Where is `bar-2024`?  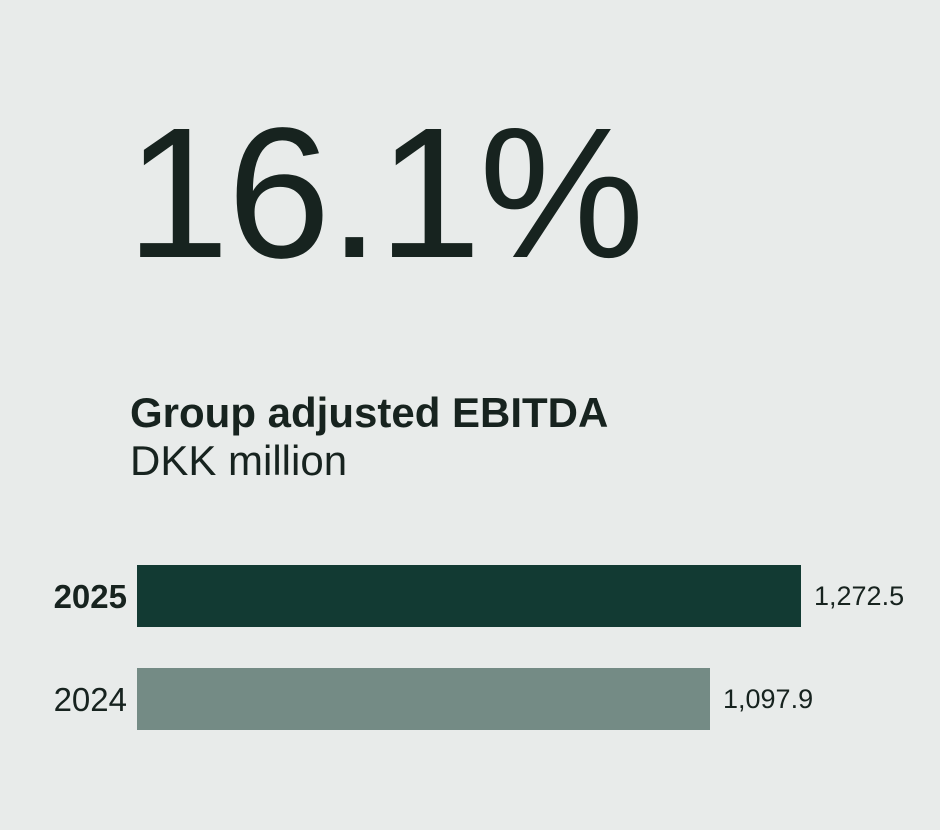
bar-2024 is located at coordinates (423, 699).